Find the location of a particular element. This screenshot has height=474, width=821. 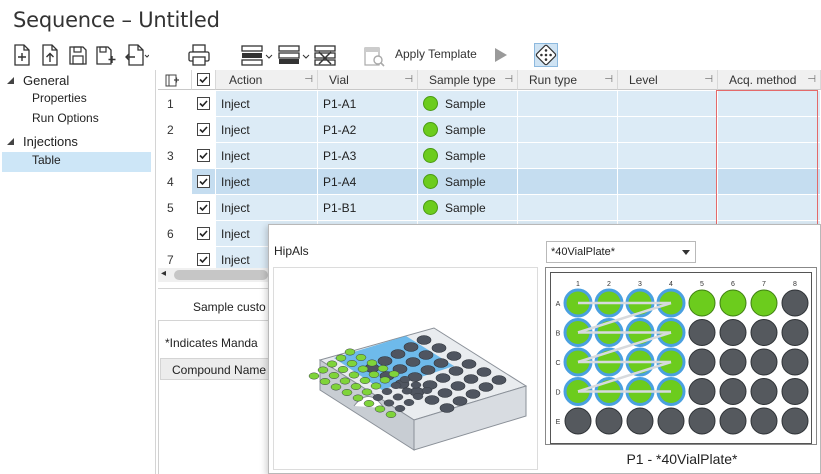

tree-group-injections: Injections is located at coordinates (42, 141).